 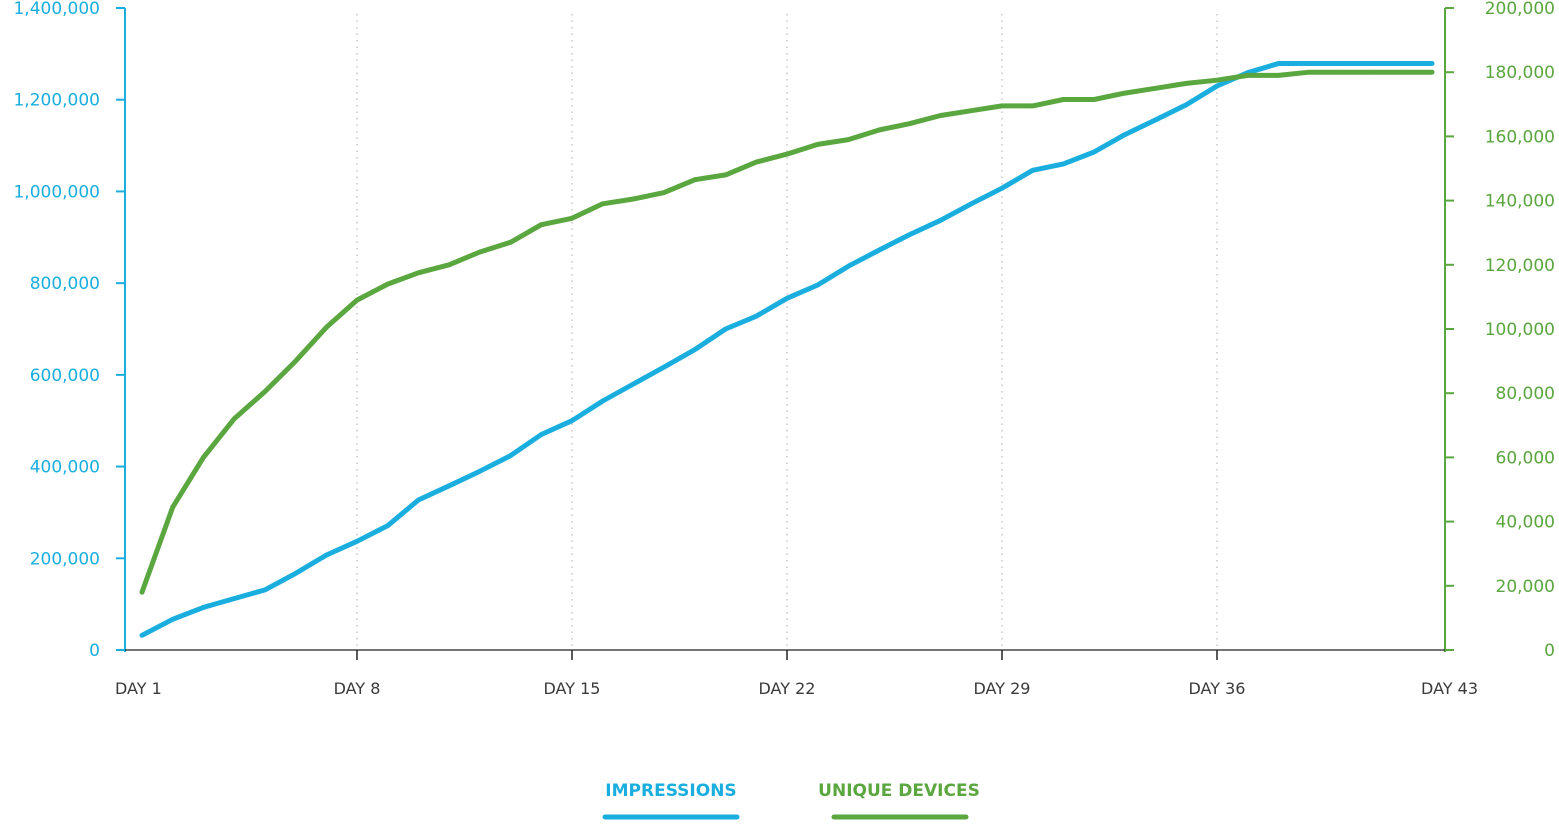 What do you see at coordinates (572, 688) in the screenshot?
I see `x-tick-label: DAY 15` at bounding box center [572, 688].